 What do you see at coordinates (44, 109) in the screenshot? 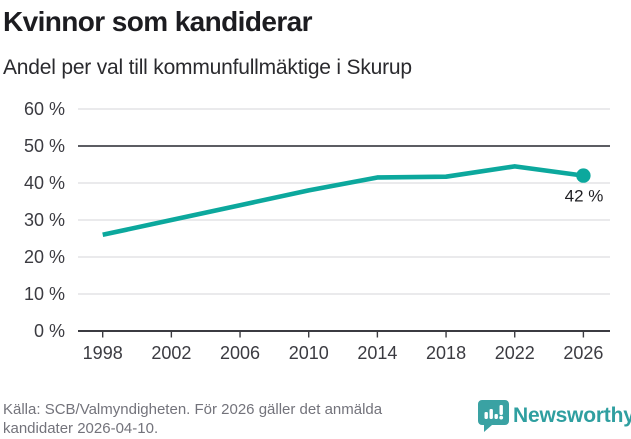
I see `y-tick-label: 60 %` at bounding box center [44, 109].